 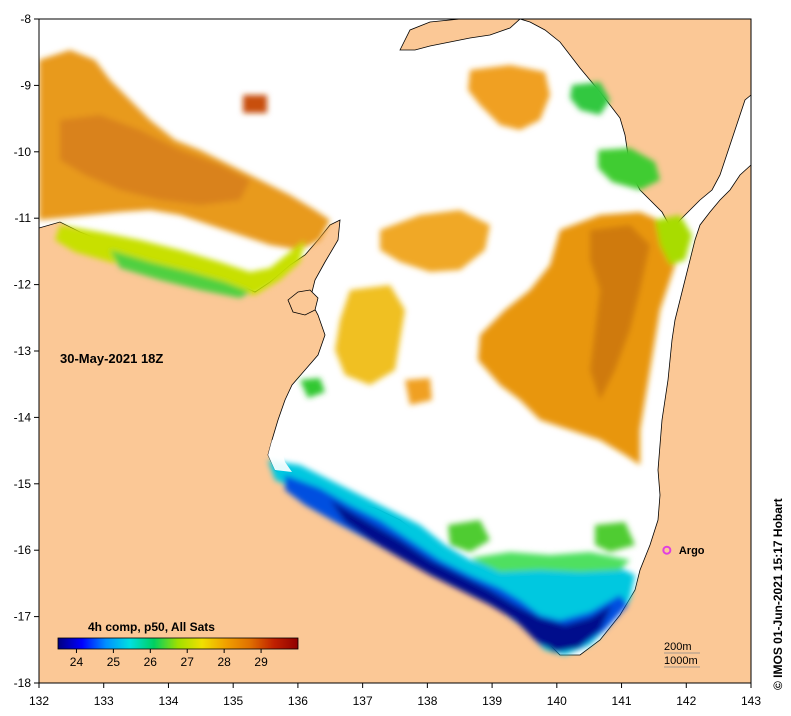 I want to click on x-tick-label: 134, so click(x=168, y=701).